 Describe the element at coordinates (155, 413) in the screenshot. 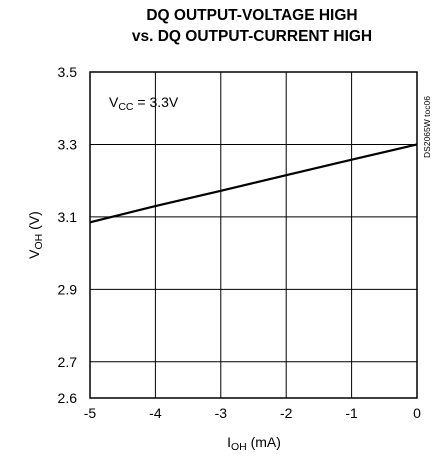

I see `x-tick-label: -4` at that location.